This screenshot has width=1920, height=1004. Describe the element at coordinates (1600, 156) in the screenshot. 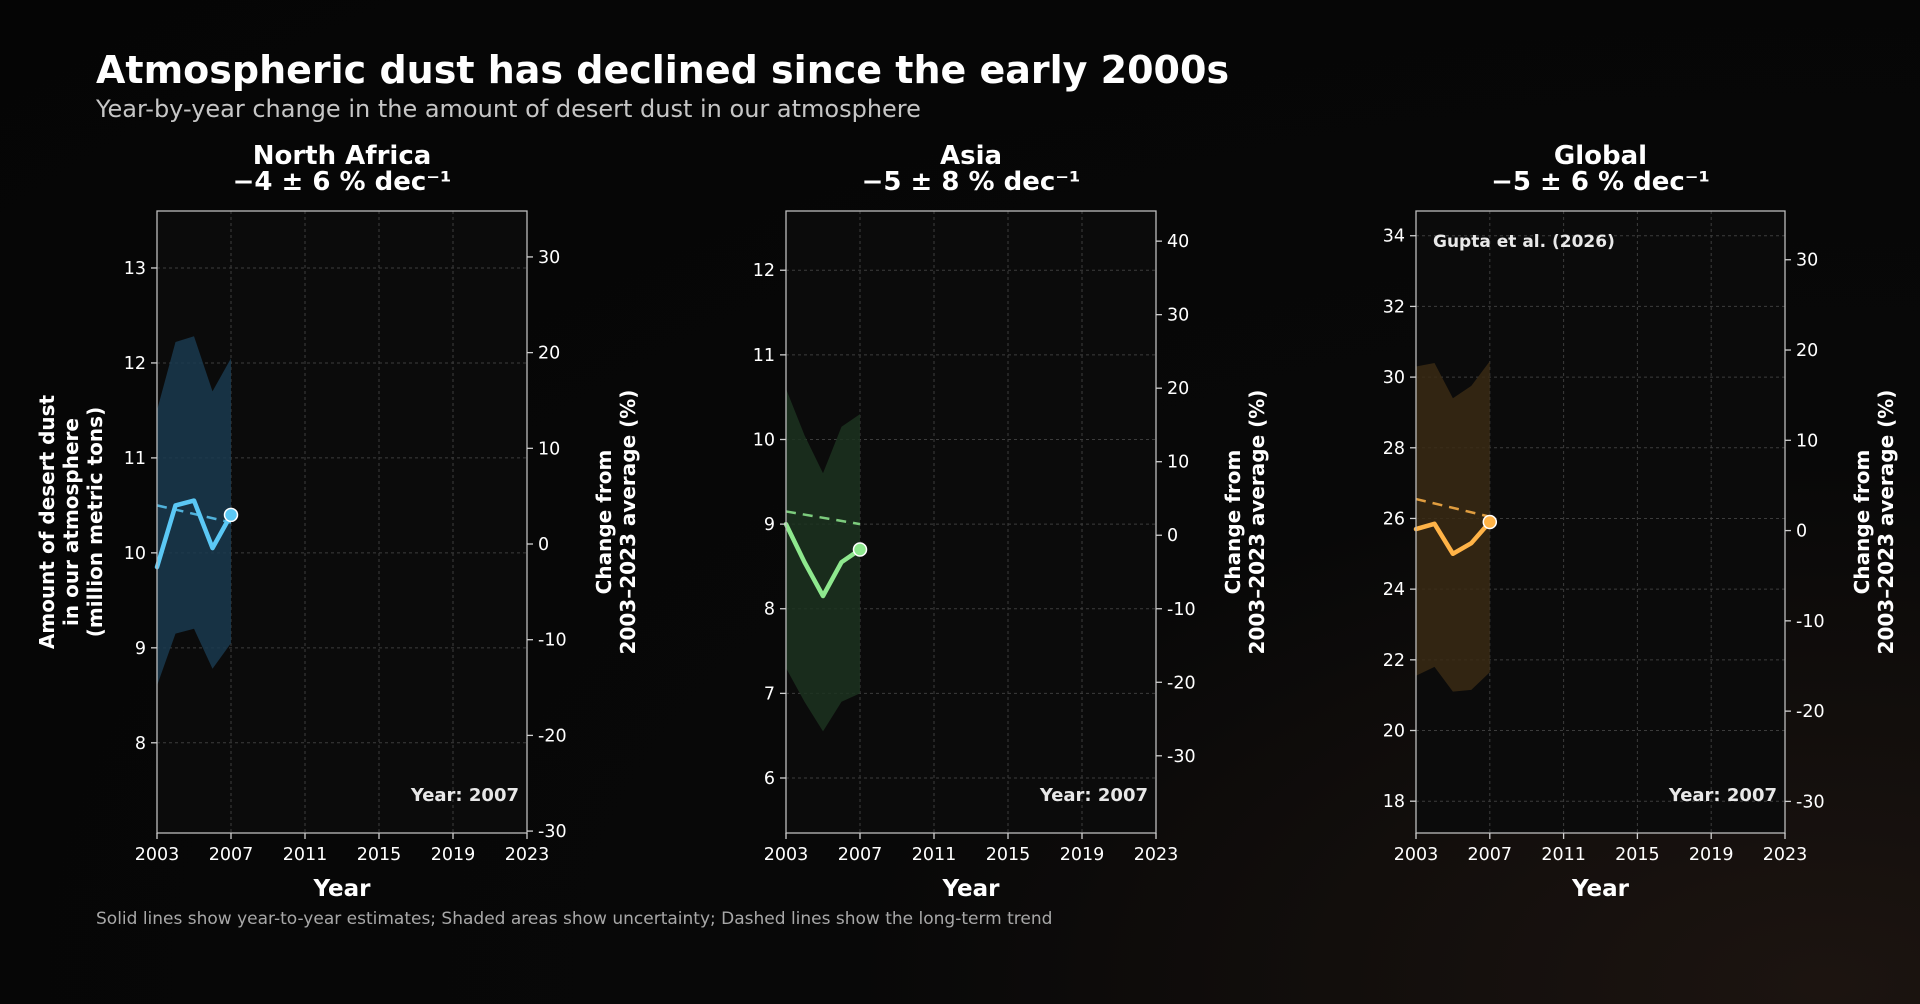

I see `panel-title: Global` at that location.